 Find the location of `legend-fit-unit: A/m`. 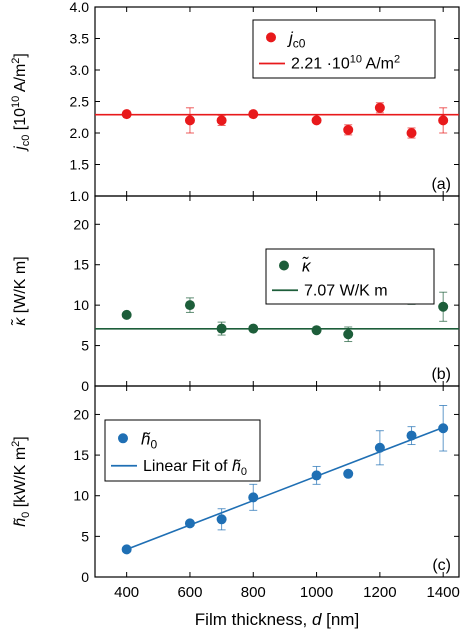

legend-fit-unit: A/m is located at coordinates (378, 64).